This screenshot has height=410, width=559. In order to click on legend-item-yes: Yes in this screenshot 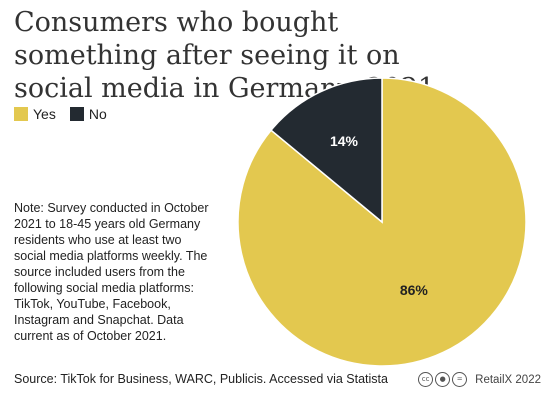, I will do `click(35, 114)`.